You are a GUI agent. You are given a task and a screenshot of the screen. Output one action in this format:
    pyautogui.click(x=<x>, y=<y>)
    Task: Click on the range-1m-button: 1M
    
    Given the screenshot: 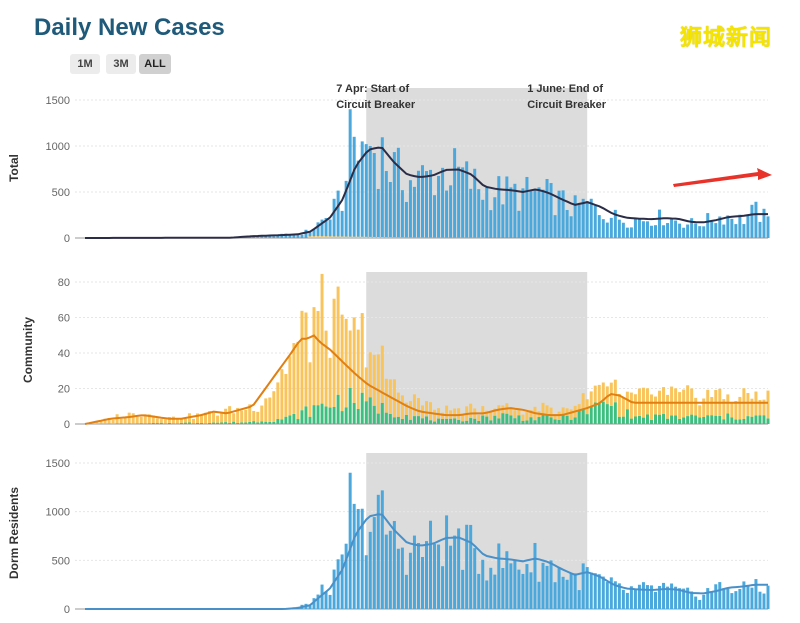 What is the action you would take?
    pyautogui.click(x=85, y=64)
    